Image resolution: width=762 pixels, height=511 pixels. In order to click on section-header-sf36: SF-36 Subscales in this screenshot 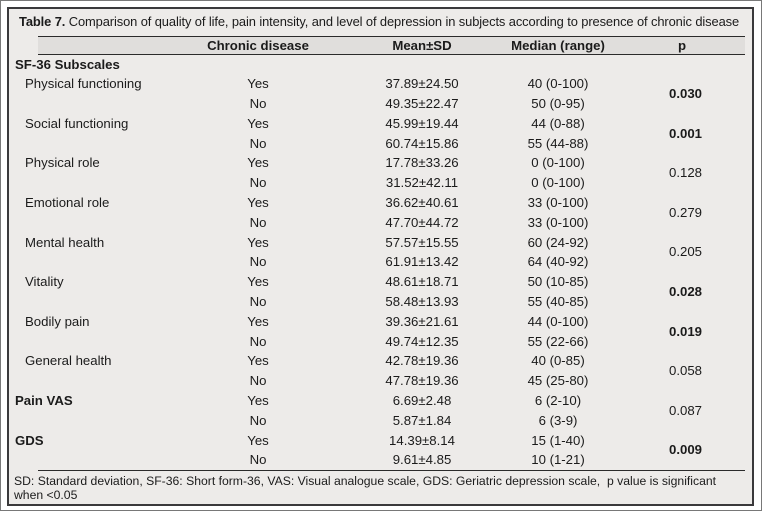, I will do `click(67, 64)`.